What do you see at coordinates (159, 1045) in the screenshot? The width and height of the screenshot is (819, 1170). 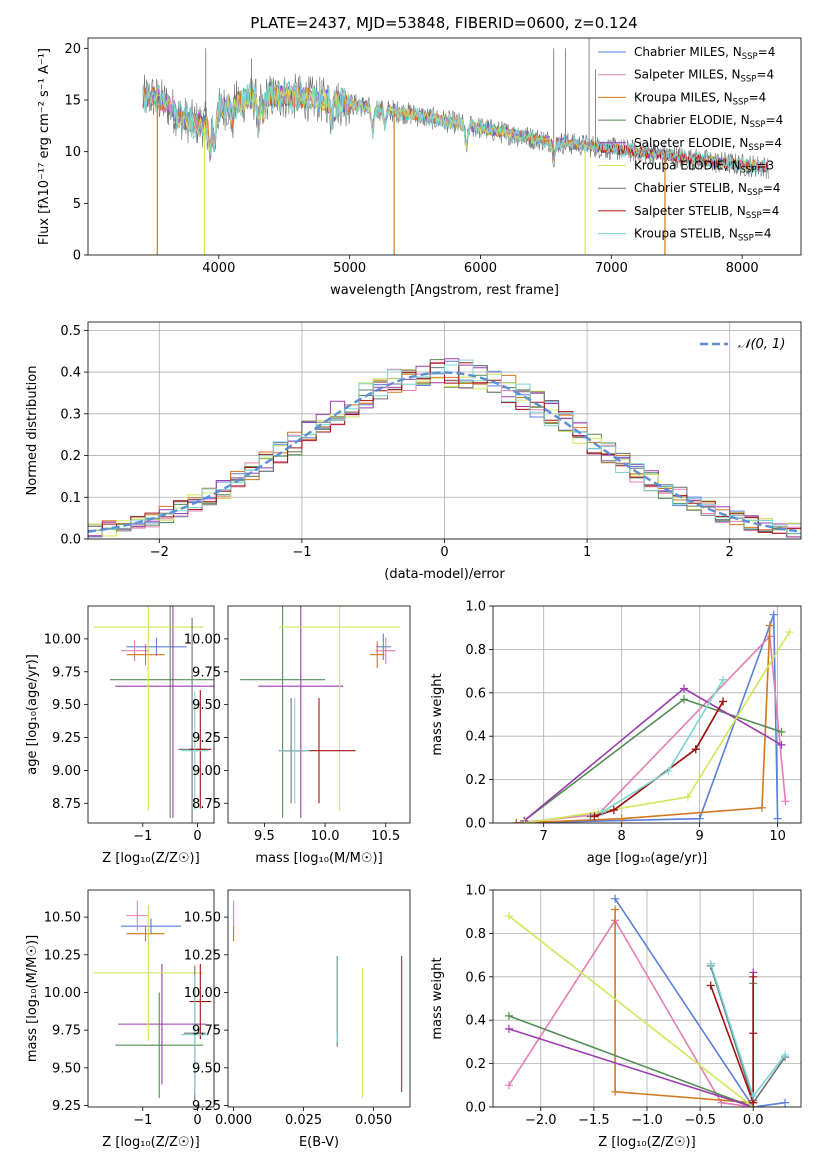 I see `mass_vs_Z-errorbar-chabrier-elodie` at bounding box center [159, 1045].